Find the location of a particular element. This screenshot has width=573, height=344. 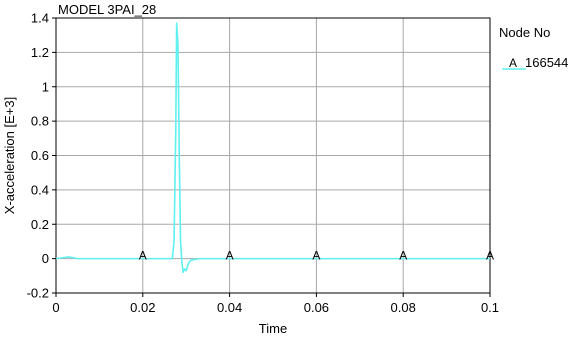

x-tick-label: 0.06 is located at coordinates (316, 307).